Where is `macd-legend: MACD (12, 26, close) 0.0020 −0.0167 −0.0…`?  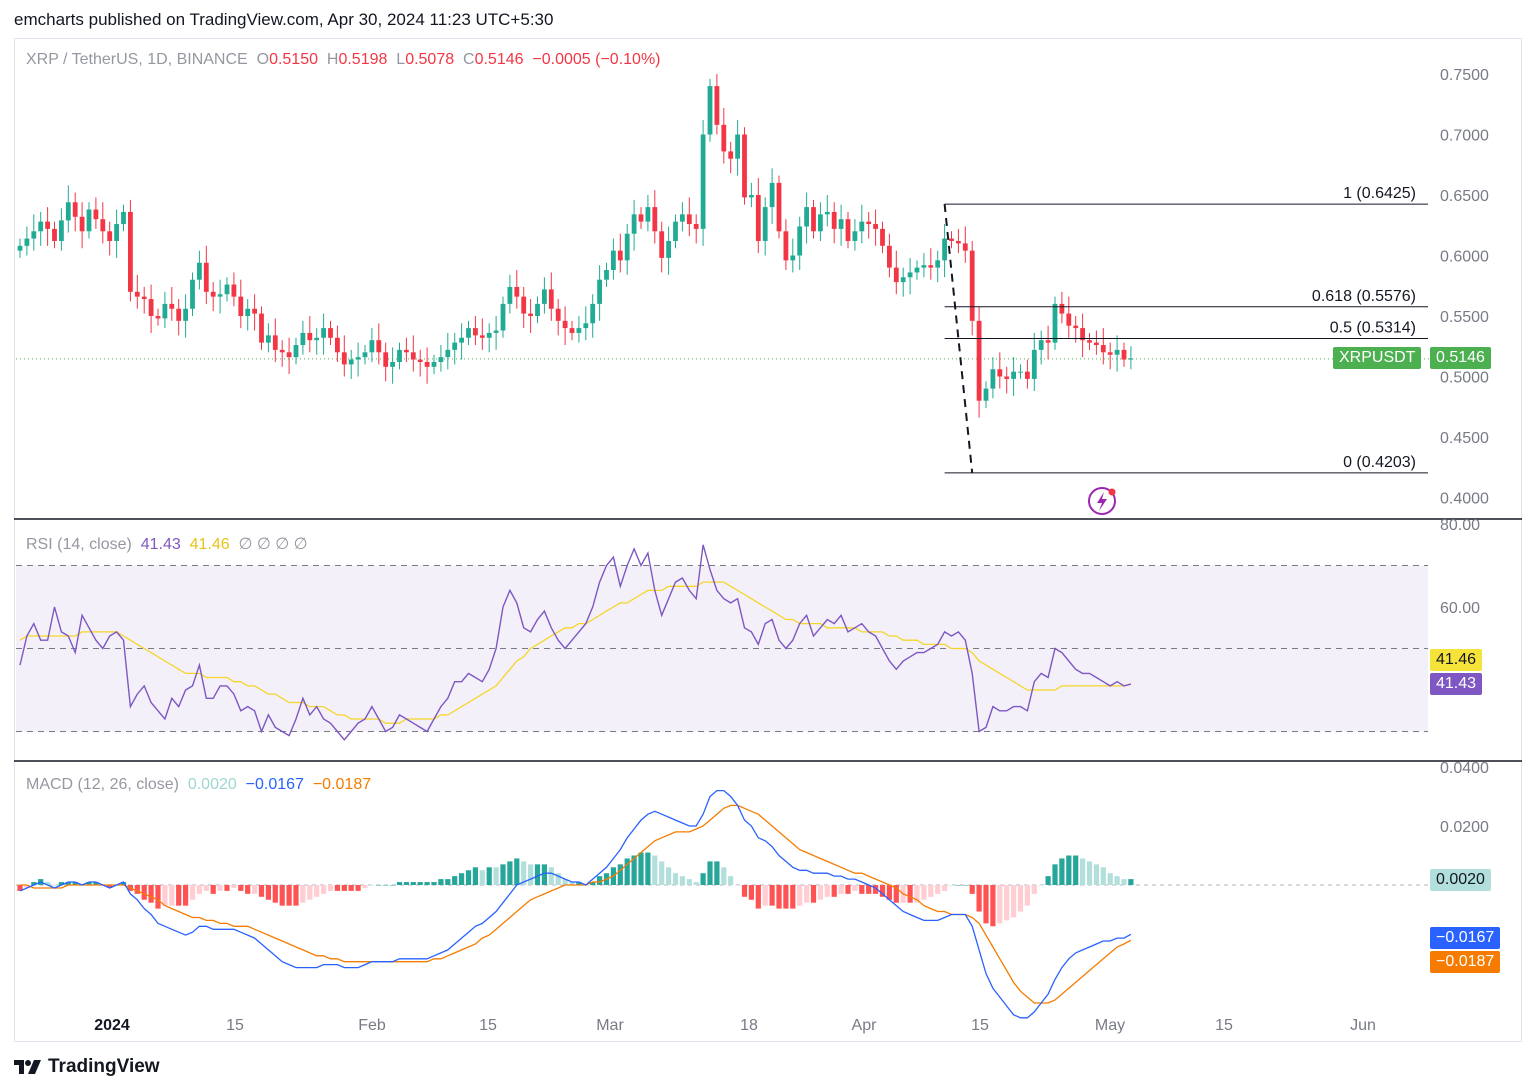
macd-legend: MACD (12, 26, close) 0.0020 −0.0167 −0.0… is located at coordinates (198, 785).